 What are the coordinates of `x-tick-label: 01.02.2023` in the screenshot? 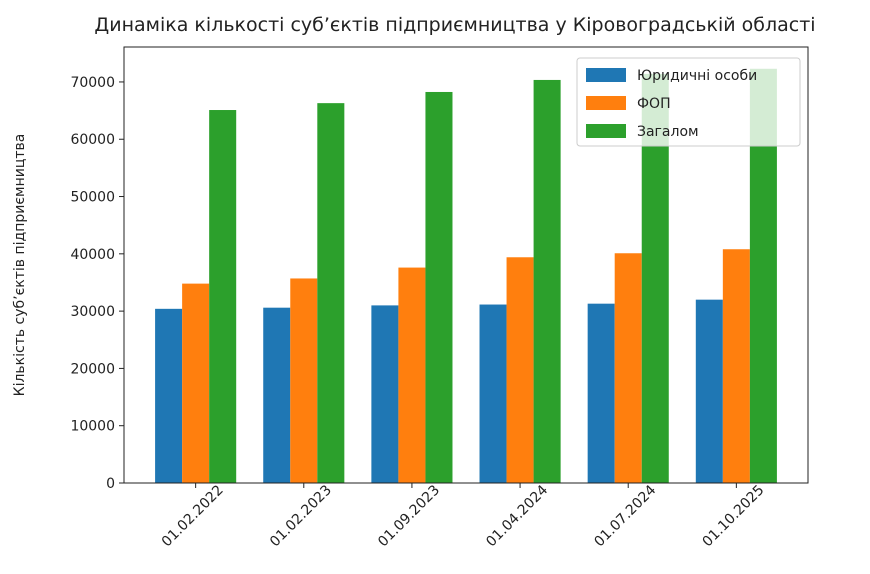 It's located at (301, 516).